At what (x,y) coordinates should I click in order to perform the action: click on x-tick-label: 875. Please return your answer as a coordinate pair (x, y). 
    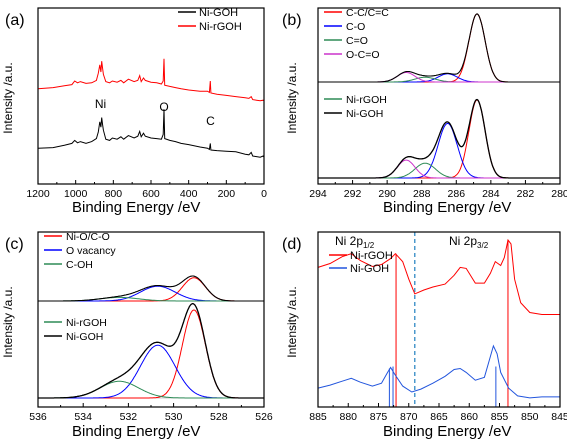
    Looking at the image, I should click on (379, 417).